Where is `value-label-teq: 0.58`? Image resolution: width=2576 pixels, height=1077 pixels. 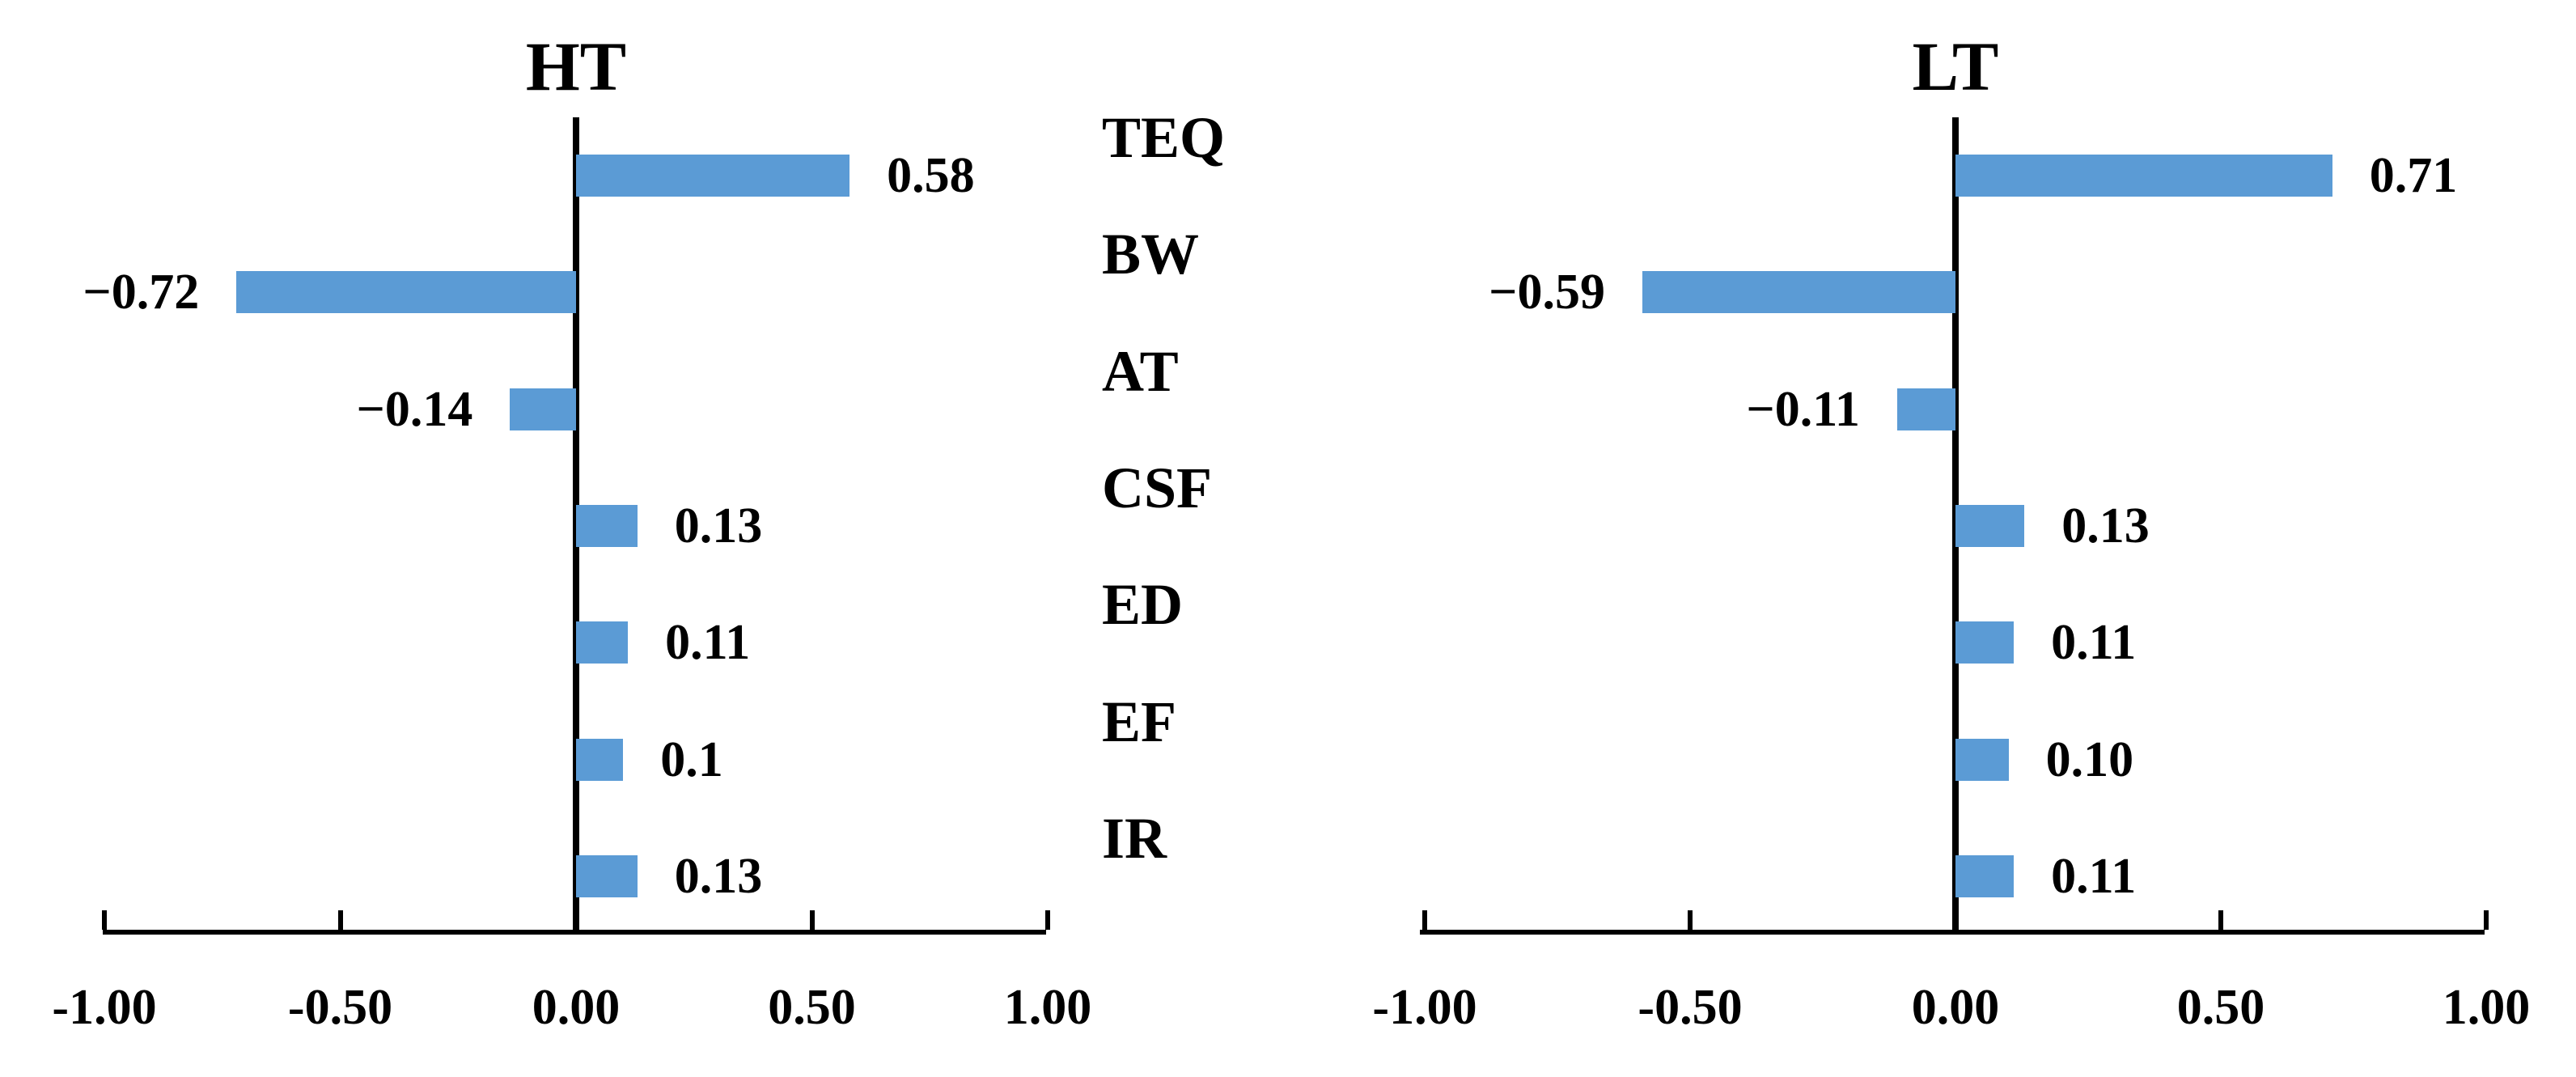 value-label-teq: 0.58 is located at coordinates (931, 176).